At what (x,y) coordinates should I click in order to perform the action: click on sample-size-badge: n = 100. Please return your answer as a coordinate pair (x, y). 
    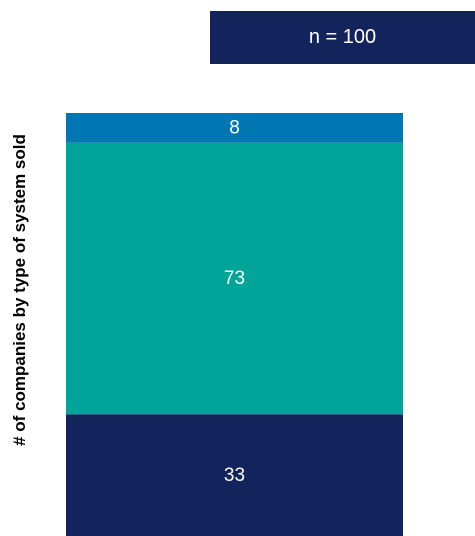
    Looking at the image, I should click on (342, 37).